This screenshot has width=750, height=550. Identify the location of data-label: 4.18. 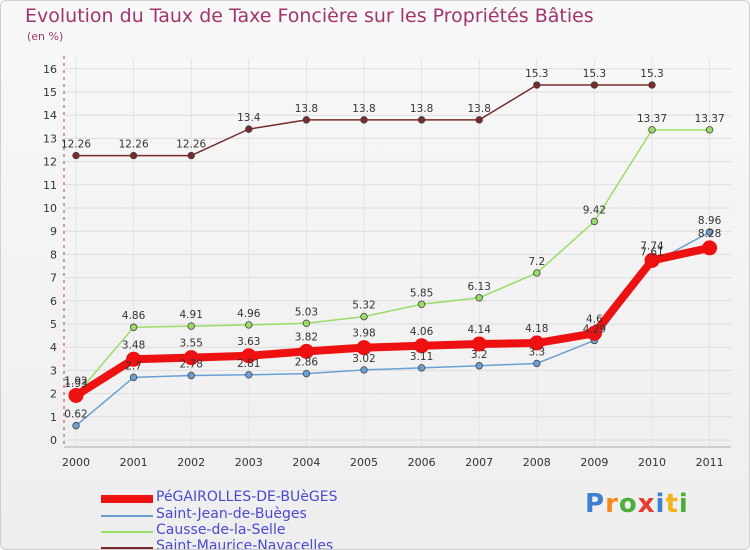
(536, 329).